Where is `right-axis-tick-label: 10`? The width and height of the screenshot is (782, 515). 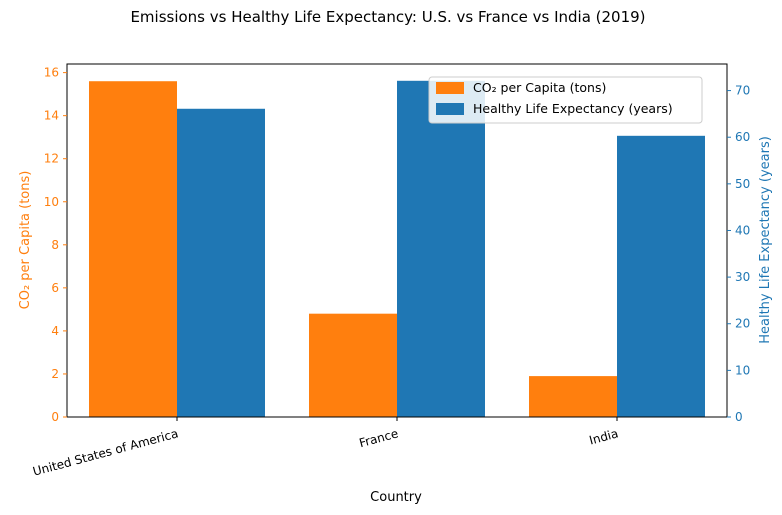 right-axis-tick-label: 10 is located at coordinates (742, 370).